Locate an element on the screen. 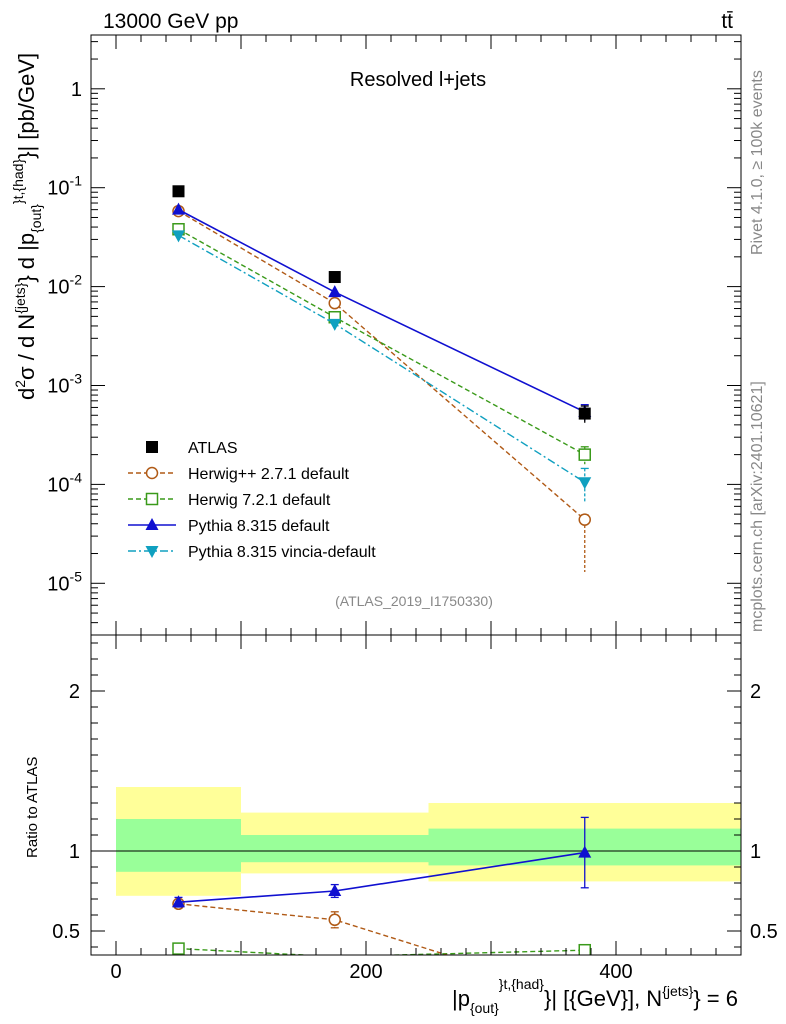 This screenshot has height=1024, width=786. xlabel: |p{out}}t,{had}}| [{GeV}], N{jets}} = 6 is located at coordinates (595, 996).